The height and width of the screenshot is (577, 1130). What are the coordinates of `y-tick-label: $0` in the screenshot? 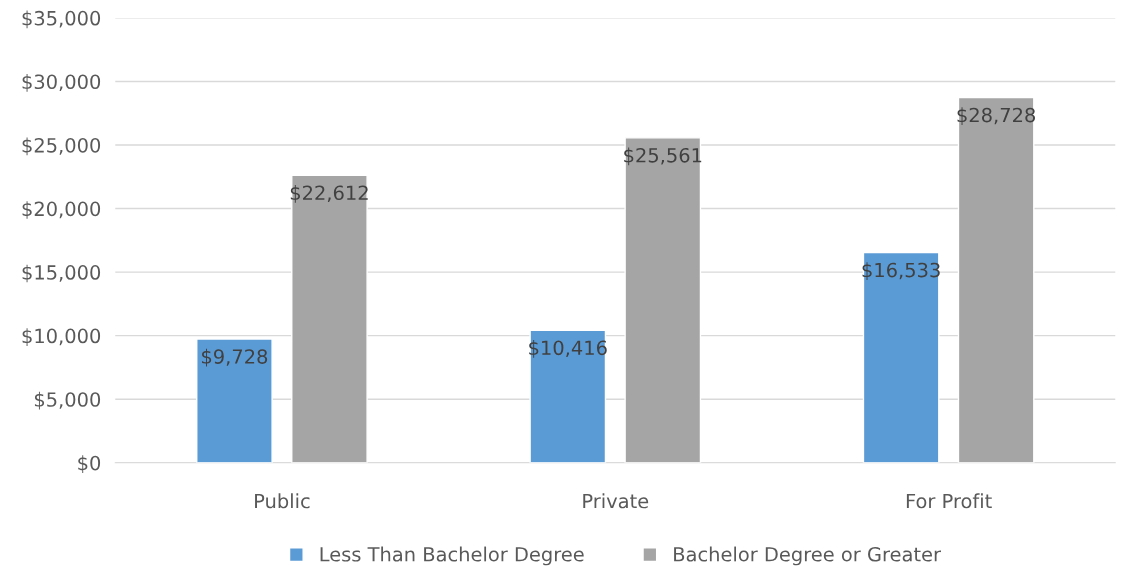 It's located at (89, 464).